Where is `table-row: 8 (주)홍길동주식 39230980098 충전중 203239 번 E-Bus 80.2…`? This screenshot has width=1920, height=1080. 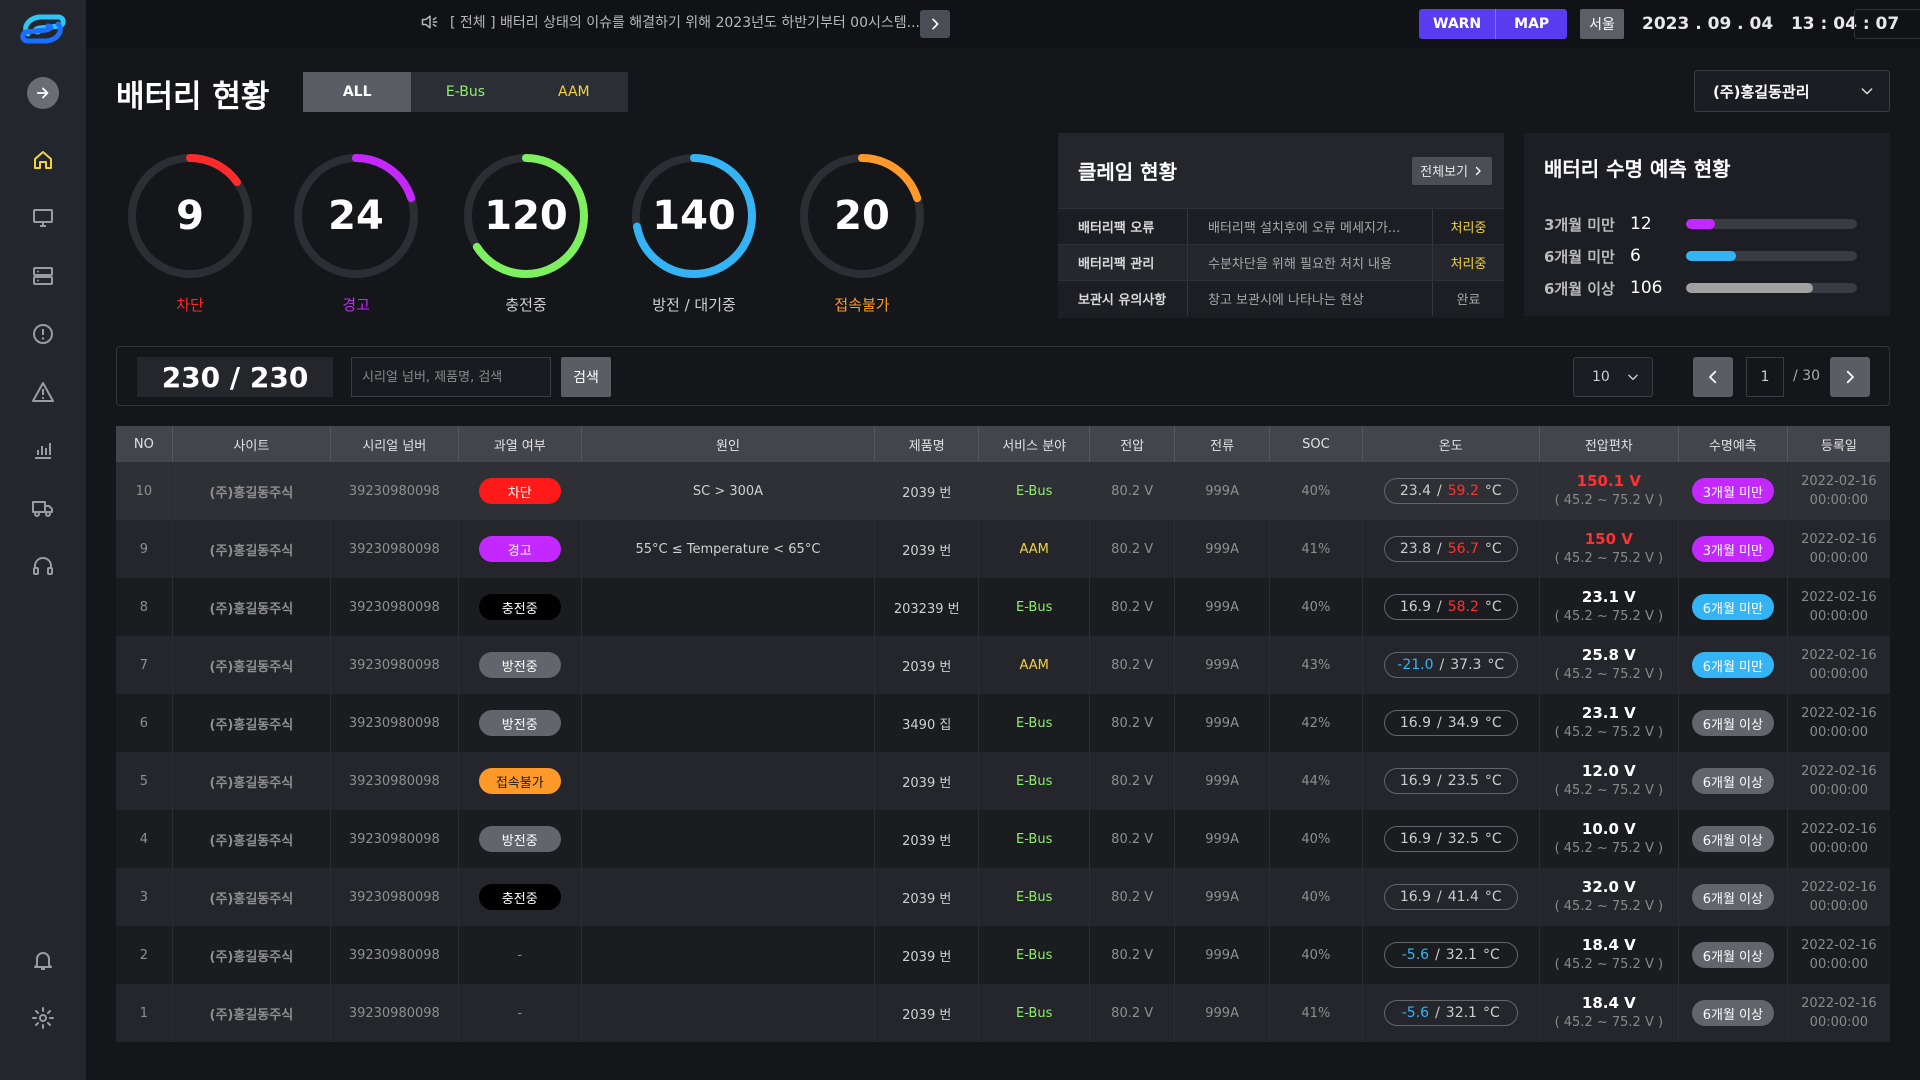 table-row: 8 (주)홍길동주식 39230980098 충전중 203239 번 E-Bus 80.2… is located at coordinates (1003, 607).